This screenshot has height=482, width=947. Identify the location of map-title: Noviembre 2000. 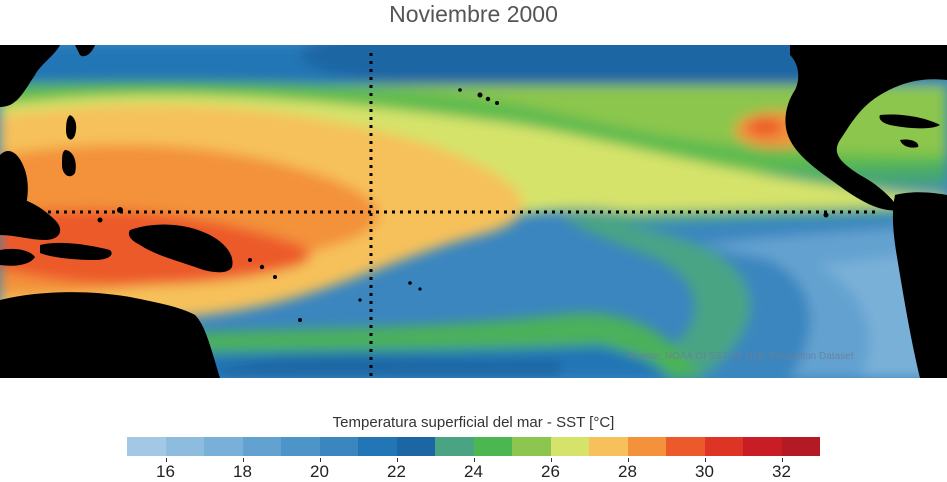
(473, 14).